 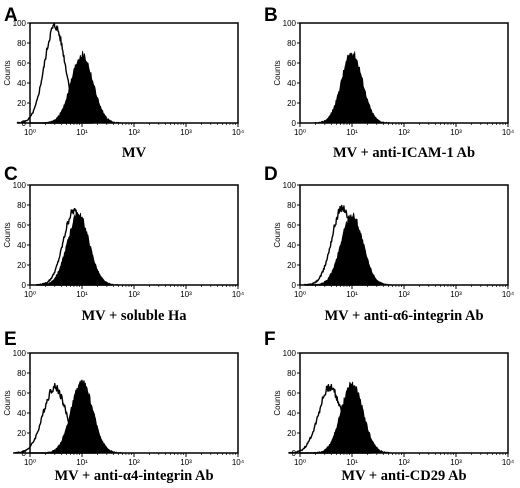 I want to click on panel-letter: E, so click(x=10, y=339).